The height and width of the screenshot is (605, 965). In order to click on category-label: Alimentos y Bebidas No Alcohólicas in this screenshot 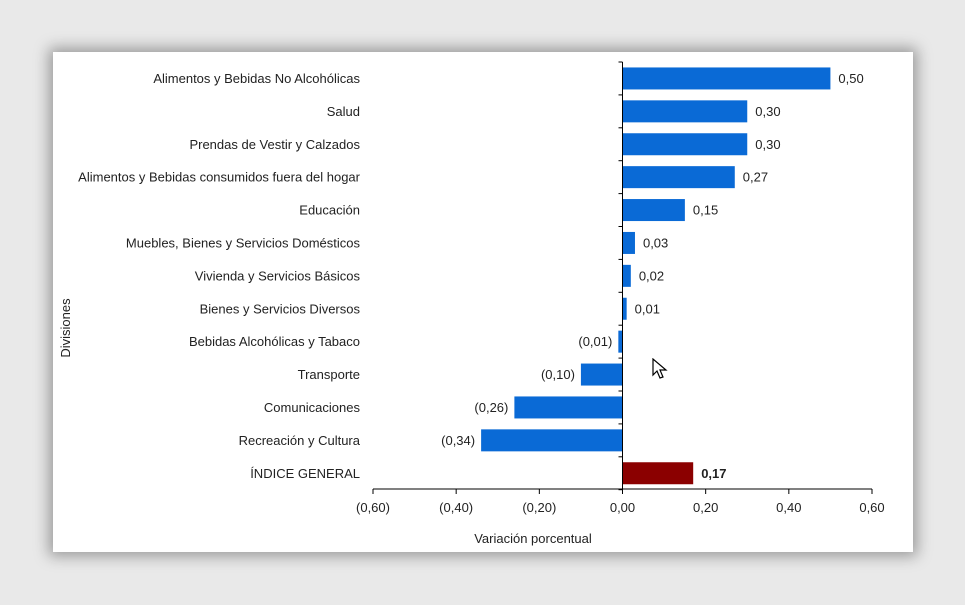, I will do `click(256, 78)`.